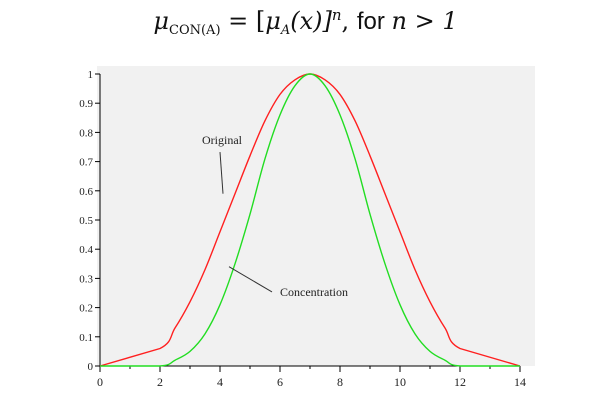 The image size is (611, 415). Describe the element at coordinates (222, 140) in the screenshot. I see `annotation-label: Original` at that location.